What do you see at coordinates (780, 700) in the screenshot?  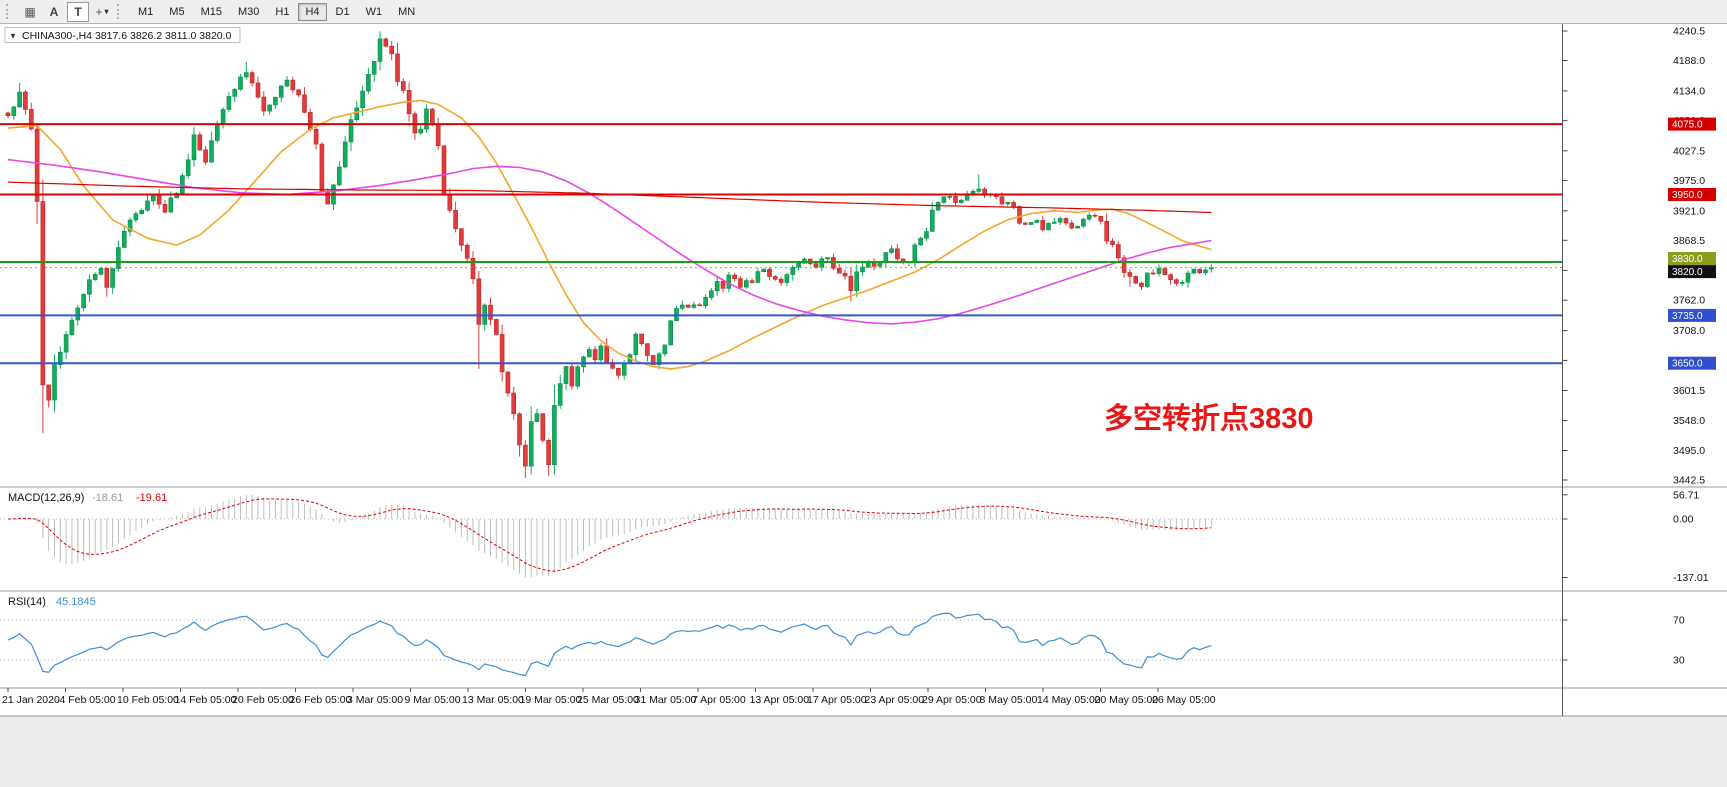 I see `svg-text: 13 Apr 05:00` at bounding box center [780, 700].